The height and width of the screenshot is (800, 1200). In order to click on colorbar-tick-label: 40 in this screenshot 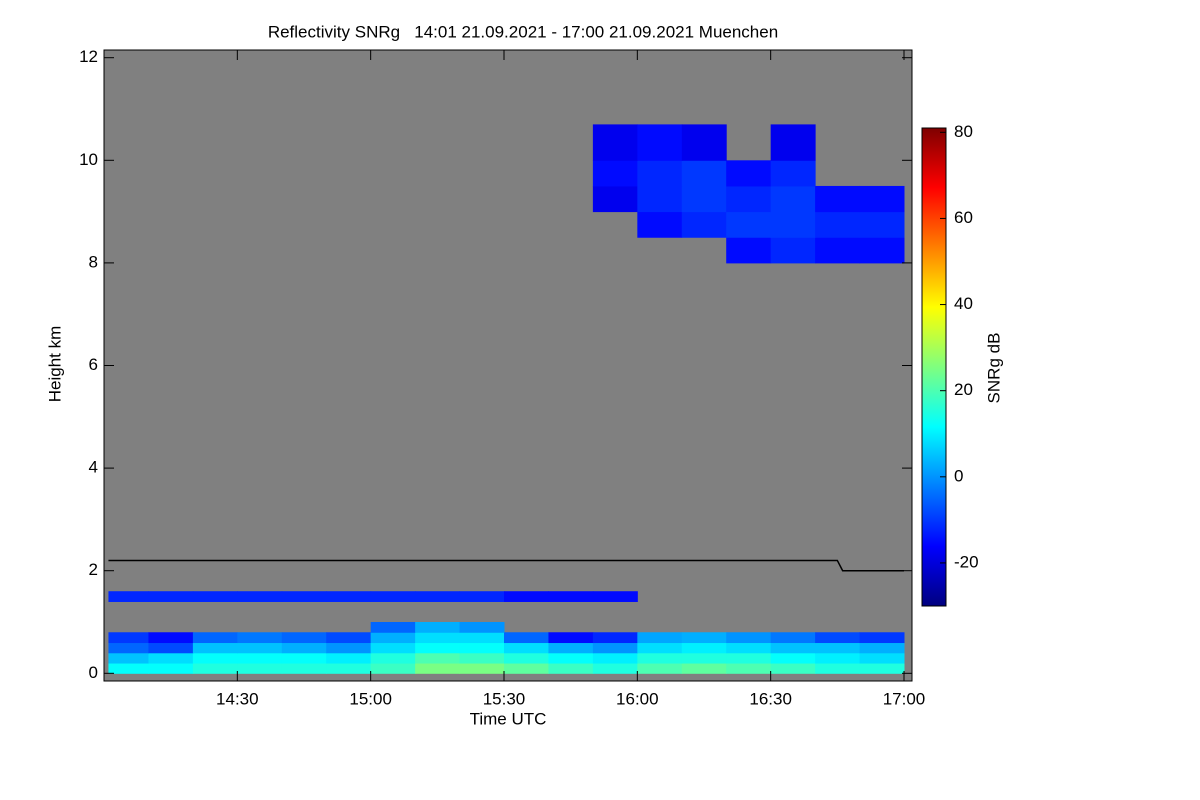, I will do `click(963, 303)`.